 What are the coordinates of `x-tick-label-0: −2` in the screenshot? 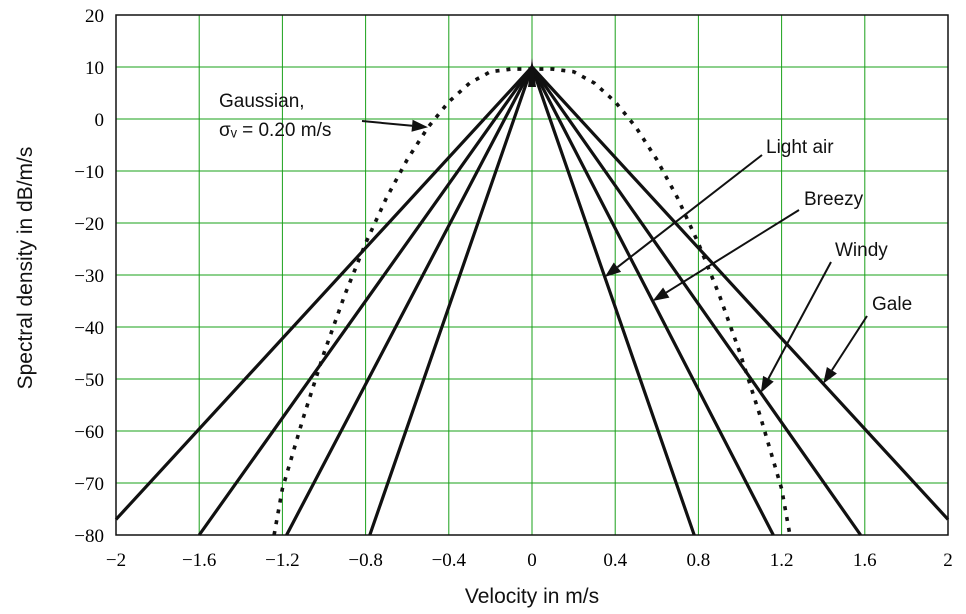 It's located at (116, 560).